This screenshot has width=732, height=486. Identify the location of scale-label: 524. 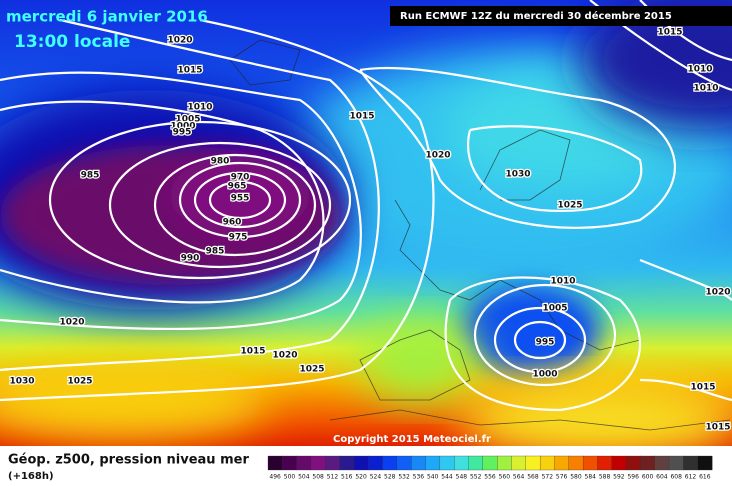
(376, 477).